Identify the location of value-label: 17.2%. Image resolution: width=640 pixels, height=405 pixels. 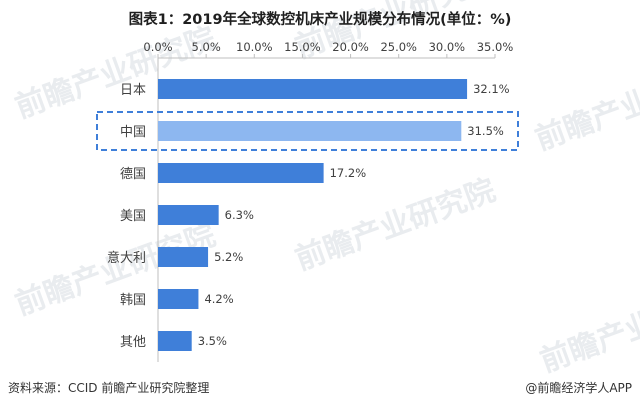
(348, 173).